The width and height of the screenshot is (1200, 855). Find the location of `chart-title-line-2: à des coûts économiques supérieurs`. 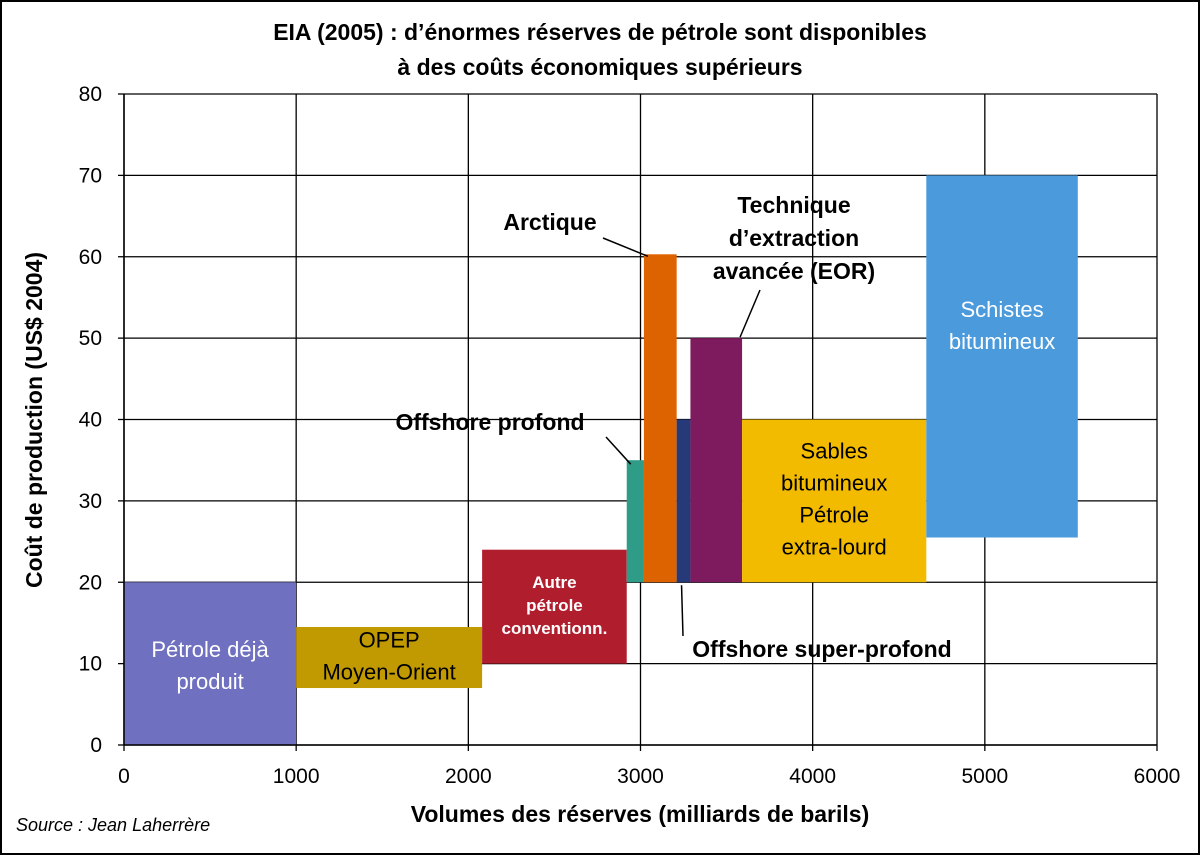

chart-title-line-2: à des coûts économiques supérieurs is located at coordinates (599, 67).